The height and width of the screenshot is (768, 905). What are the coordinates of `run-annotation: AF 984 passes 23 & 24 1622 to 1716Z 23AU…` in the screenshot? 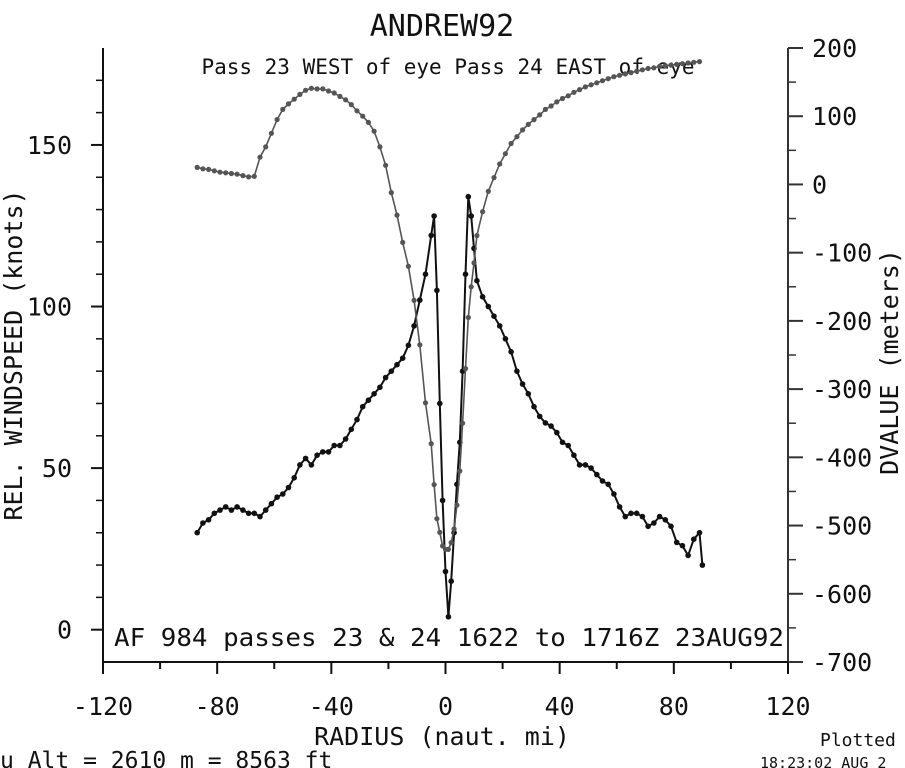 It's located at (449, 637).